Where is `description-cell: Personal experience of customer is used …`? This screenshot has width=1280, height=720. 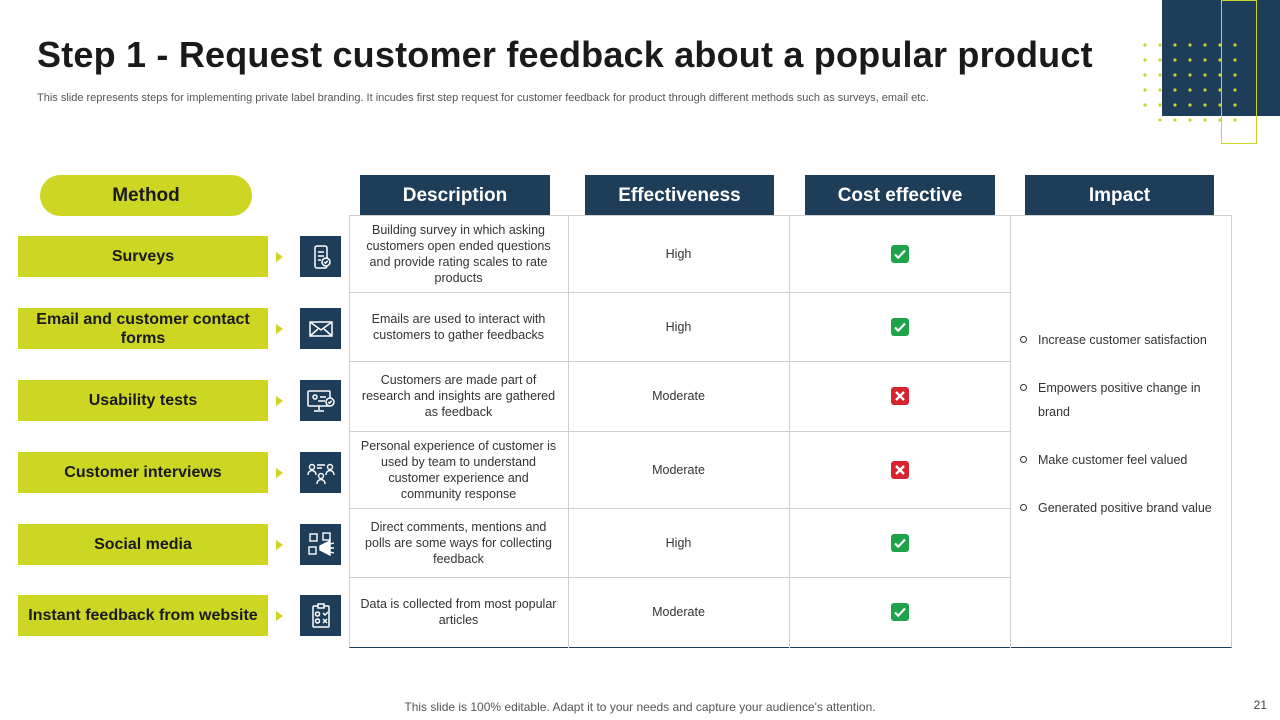
description-cell: Personal experience of customer is used … is located at coordinates (458, 469).